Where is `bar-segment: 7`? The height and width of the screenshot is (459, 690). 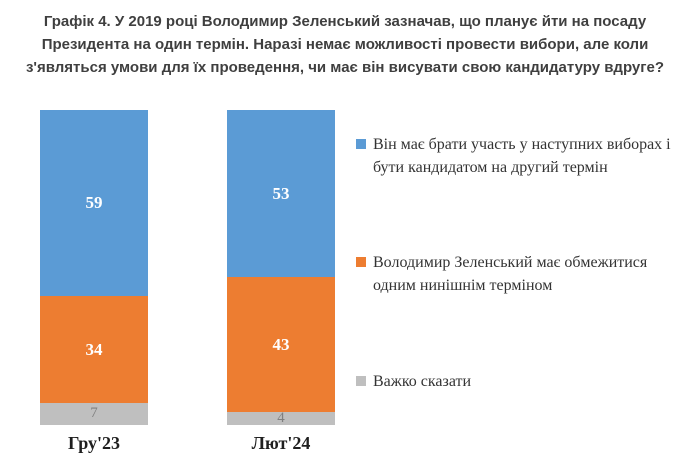
bar-segment: 7 is located at coordinates (94, 413).